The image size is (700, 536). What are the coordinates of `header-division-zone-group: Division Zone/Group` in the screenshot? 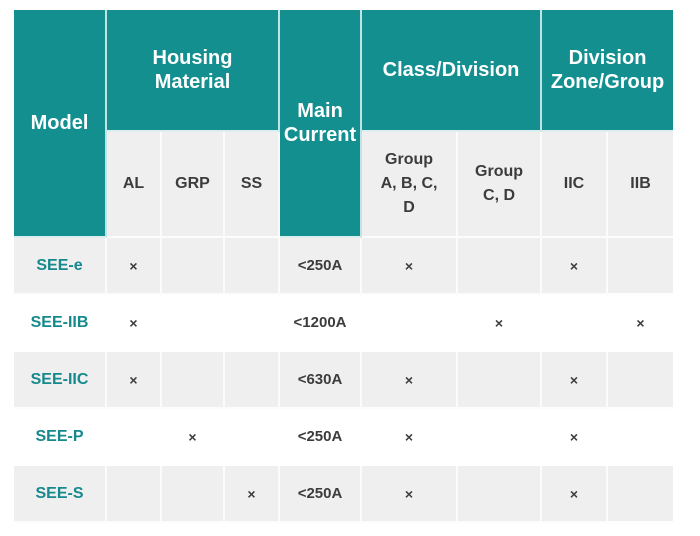 It's located at (608, 71).